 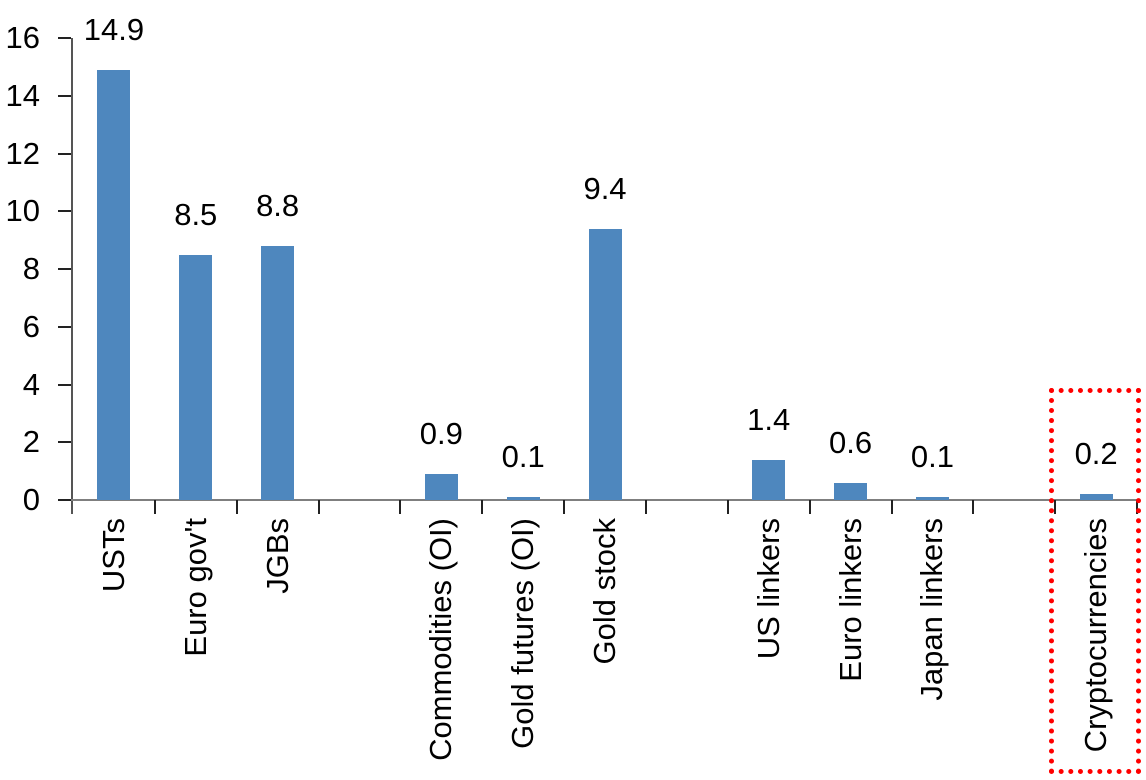 I want to click on y-tick-label: 0, so click(x=31, y=499).